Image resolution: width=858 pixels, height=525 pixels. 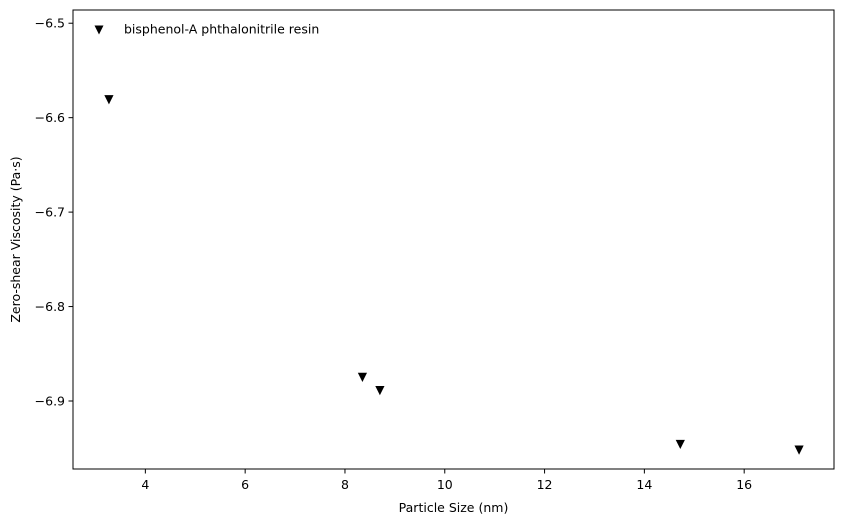 I want to click on x-tick-label: 6, so click(x=245, y=484).